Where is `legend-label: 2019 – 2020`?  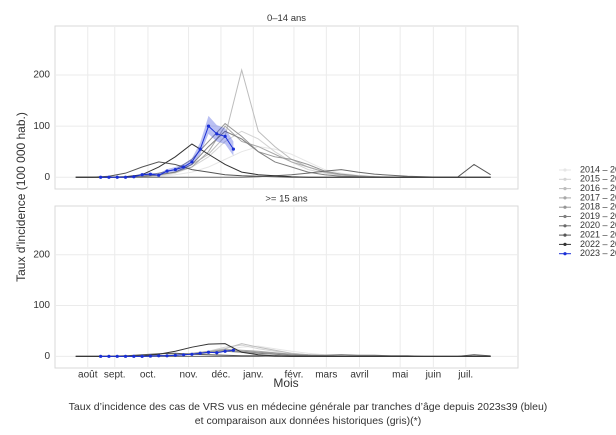 legend-label: 2019 – 2020 is located at coordinates (598, 216).